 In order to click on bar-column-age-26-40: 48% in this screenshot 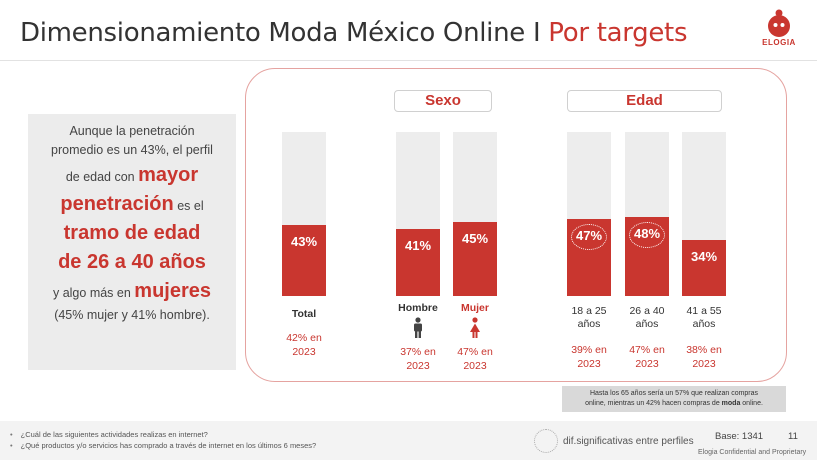, I will do `click(647, 214)`.